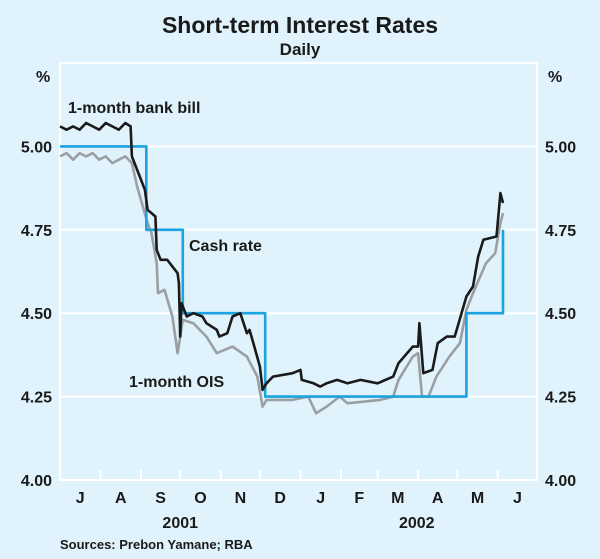 The width and height of the screenshot is (600, 559). What do you see at coordinates (560, 231) in the screenshot?
I see `y-tick-label-right: 4.75` at bounding box center [560, 231].